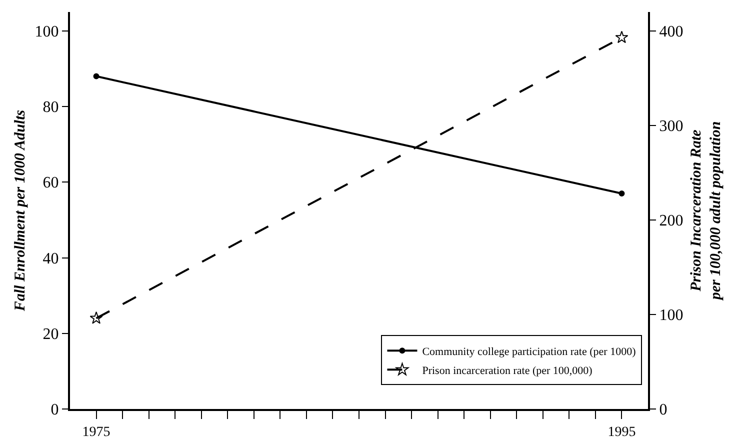 The height and width of the screenshot is (439, 746). I want to click on y-tick-label: 40, so click(50, 259).